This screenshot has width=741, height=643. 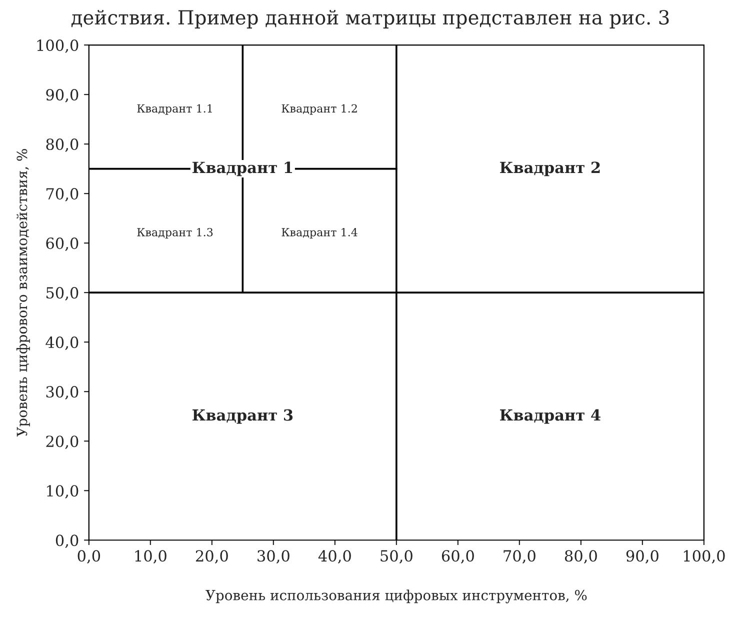 What do you see at coordinates (62, 95) in the screenshot?
I see `y-tick-label: 90,0` at bounding box center [62, 95].